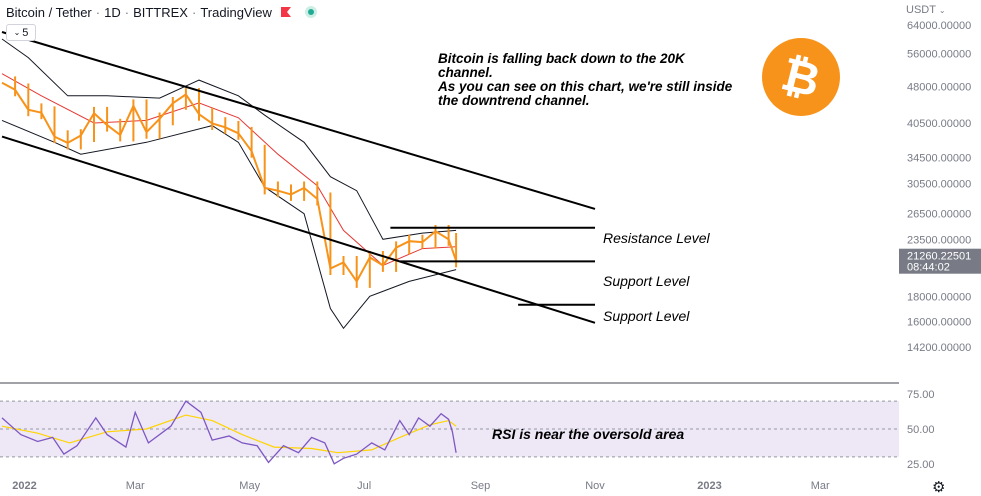 Image resolution: width=981 pixels, height=496 pixels. I want to click on rsi-ma-line, so click(229, 434).